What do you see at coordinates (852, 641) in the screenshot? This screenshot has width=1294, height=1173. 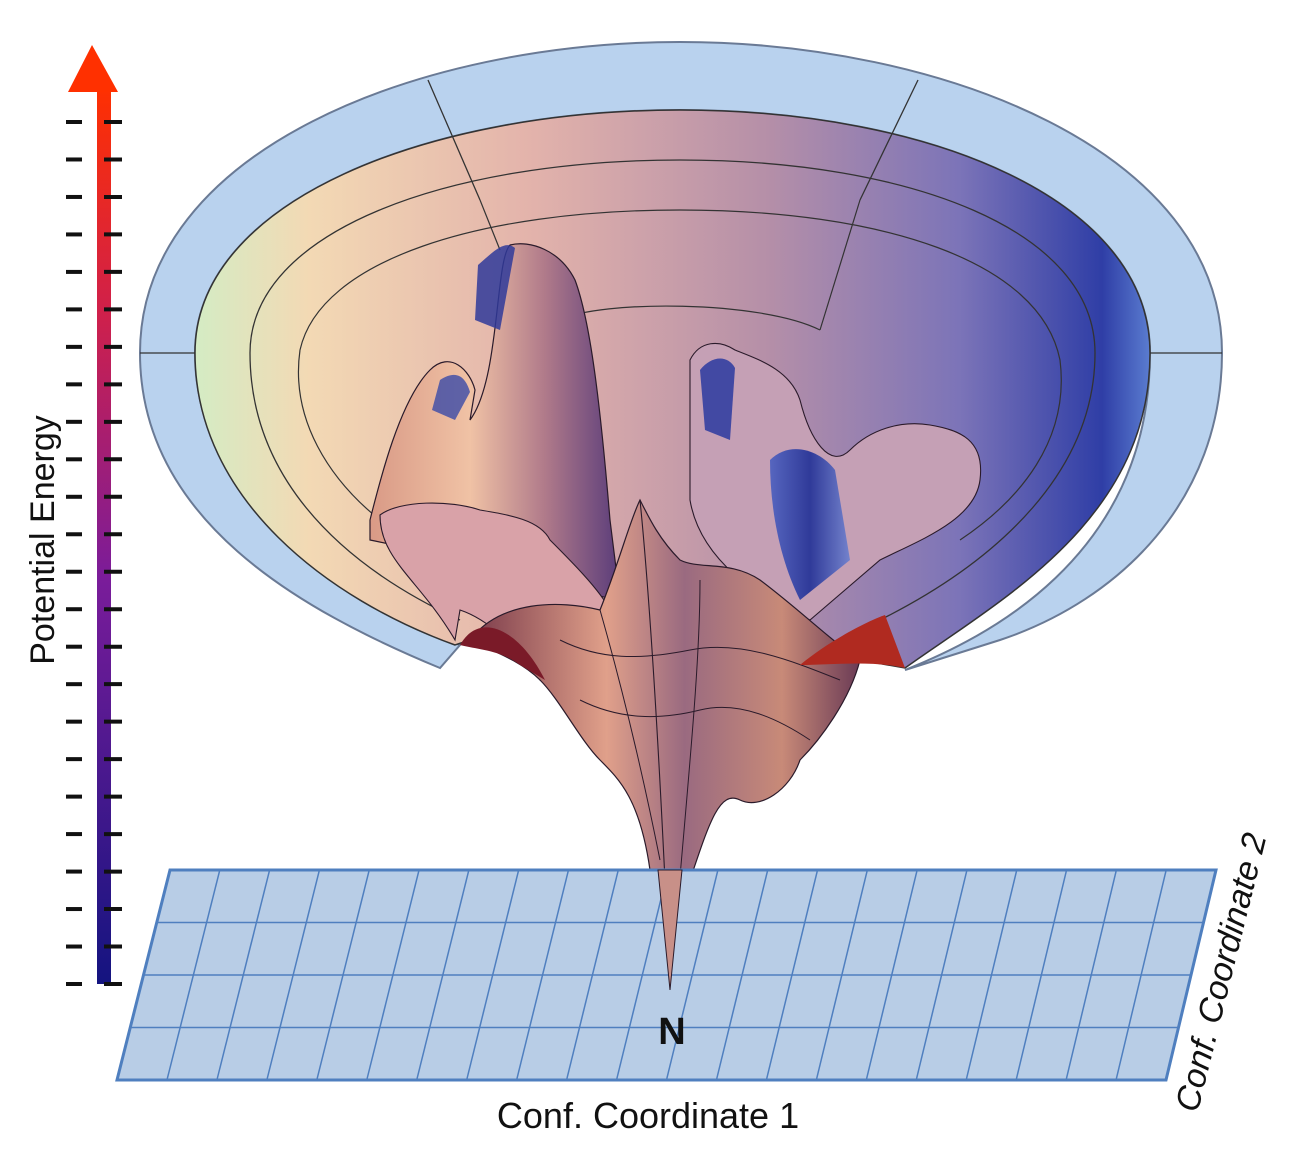 I see `right-lip-shadow` at bounding box center [852, 641].